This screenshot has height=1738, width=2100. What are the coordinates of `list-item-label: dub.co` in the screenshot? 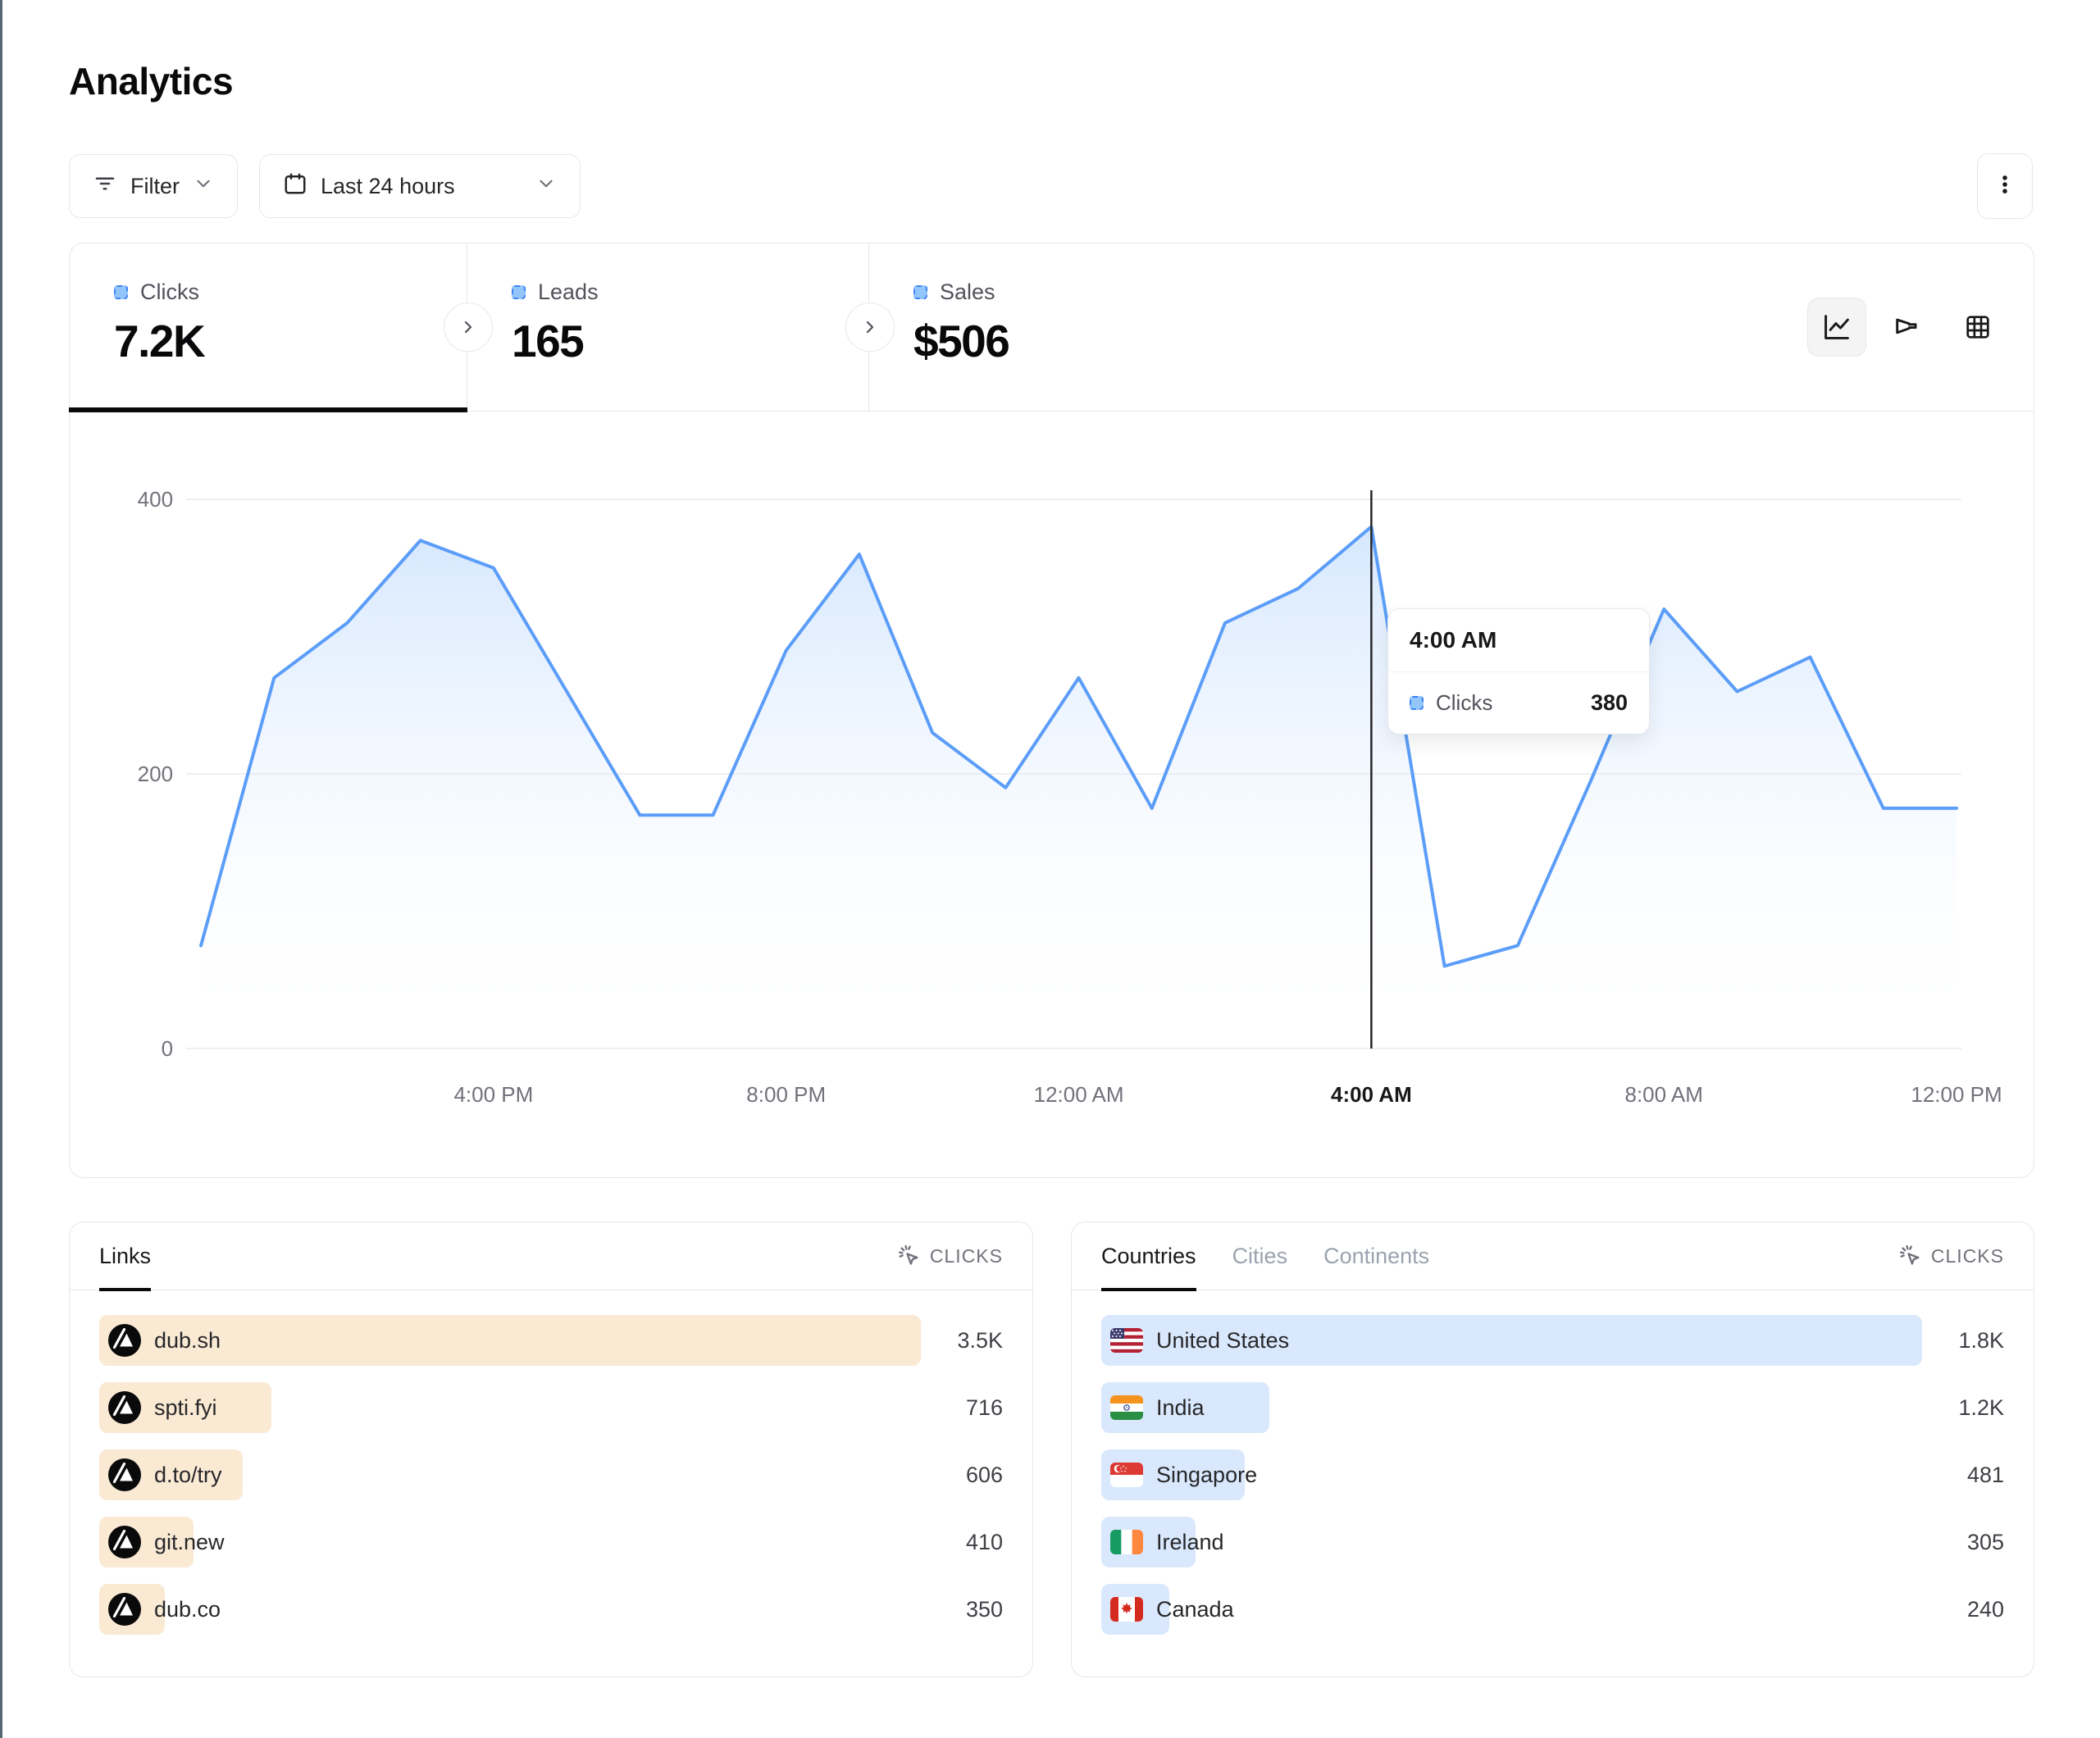 It's located at (187, 1609).